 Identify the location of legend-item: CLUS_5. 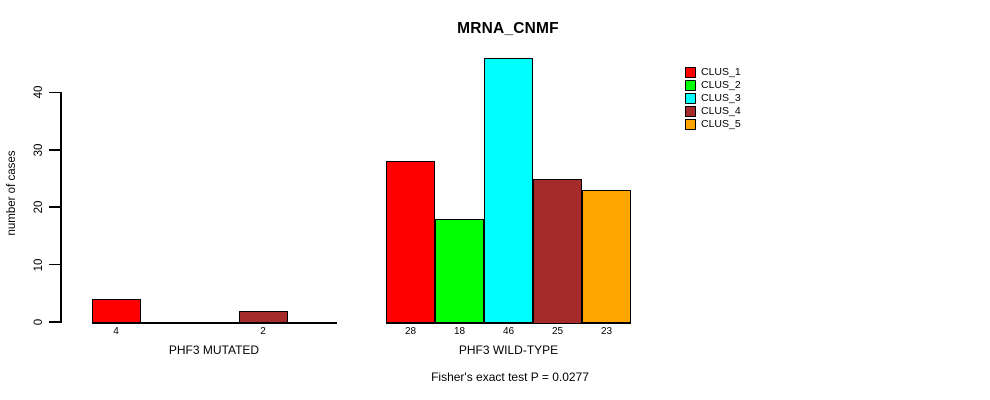
(713, 124).